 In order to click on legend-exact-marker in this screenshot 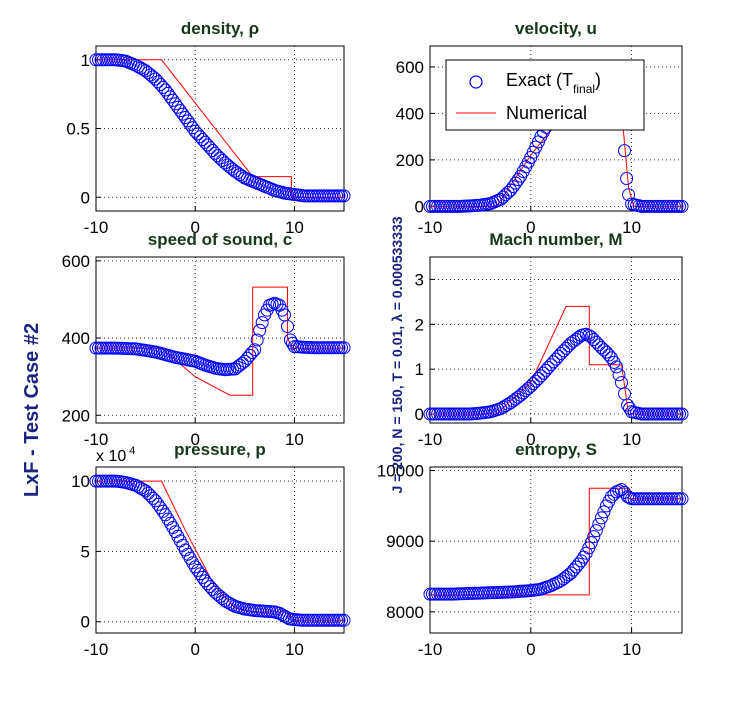, I will do `click(476, 82)`.